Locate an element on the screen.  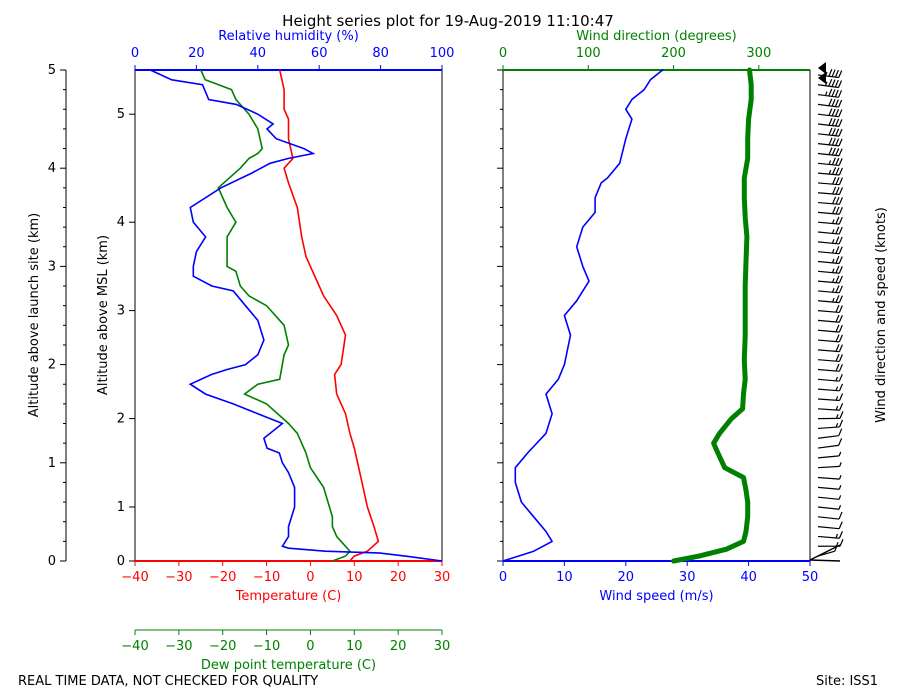
barb-surface is located at coordinates (825, 553).